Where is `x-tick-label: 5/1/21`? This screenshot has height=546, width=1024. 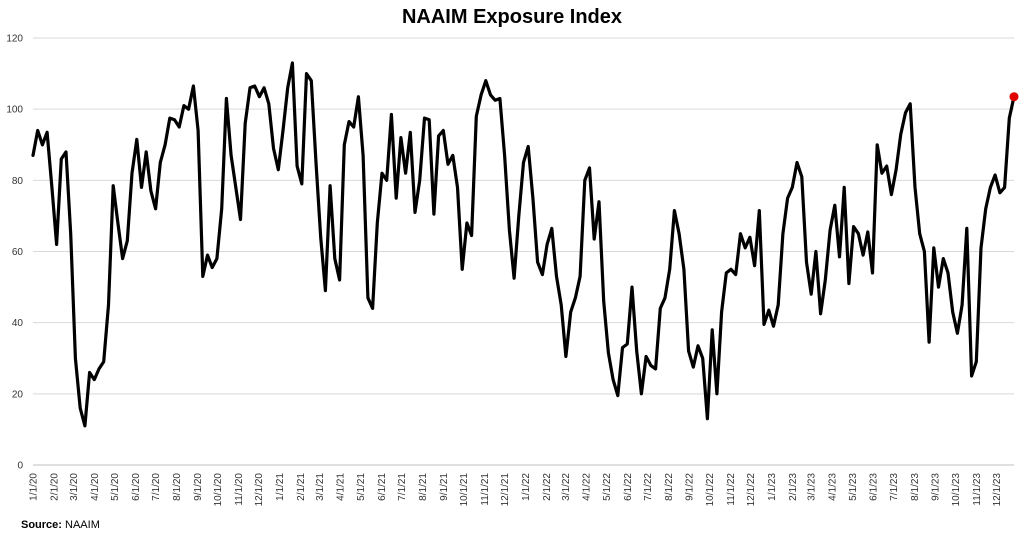
x-tick-label: 5/1/21 is located at coordinates (361, 487).